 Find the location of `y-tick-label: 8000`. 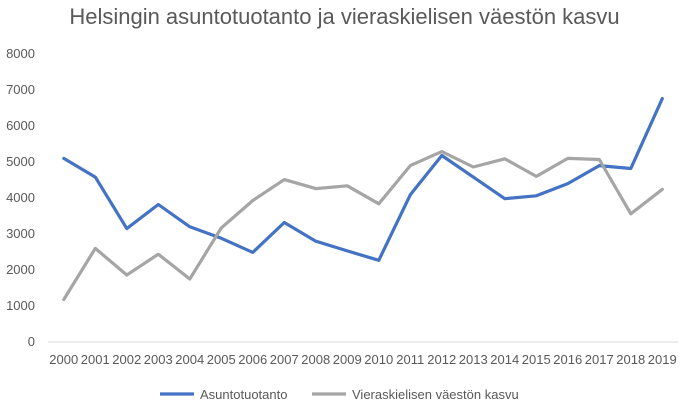

y-tick-label: 8000 is located at coordinates (20, 53).